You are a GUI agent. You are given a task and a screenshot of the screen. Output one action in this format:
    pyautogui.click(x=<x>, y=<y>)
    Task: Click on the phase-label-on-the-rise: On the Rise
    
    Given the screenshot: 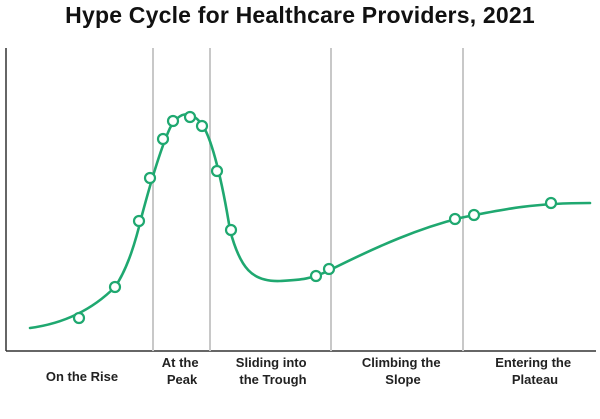 What is the action you would take?
    pyautogui.click(x=82, y=376)
    